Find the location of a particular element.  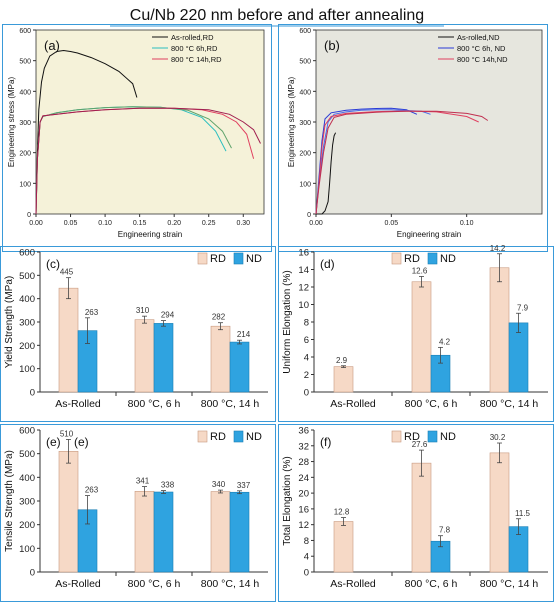

data-label: 14.2 is located at coordinates (498, 248).